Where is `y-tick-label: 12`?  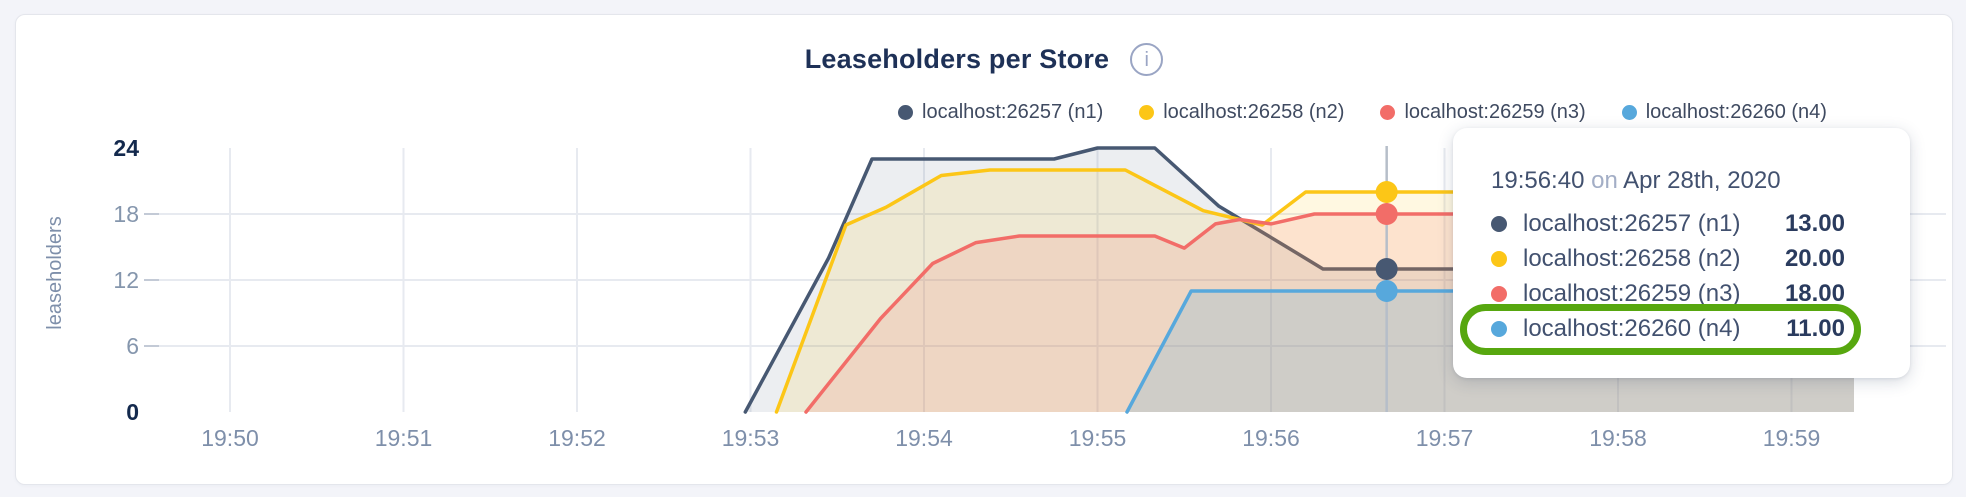 y-tick-label: 12 is located at coordinates (126, 280).